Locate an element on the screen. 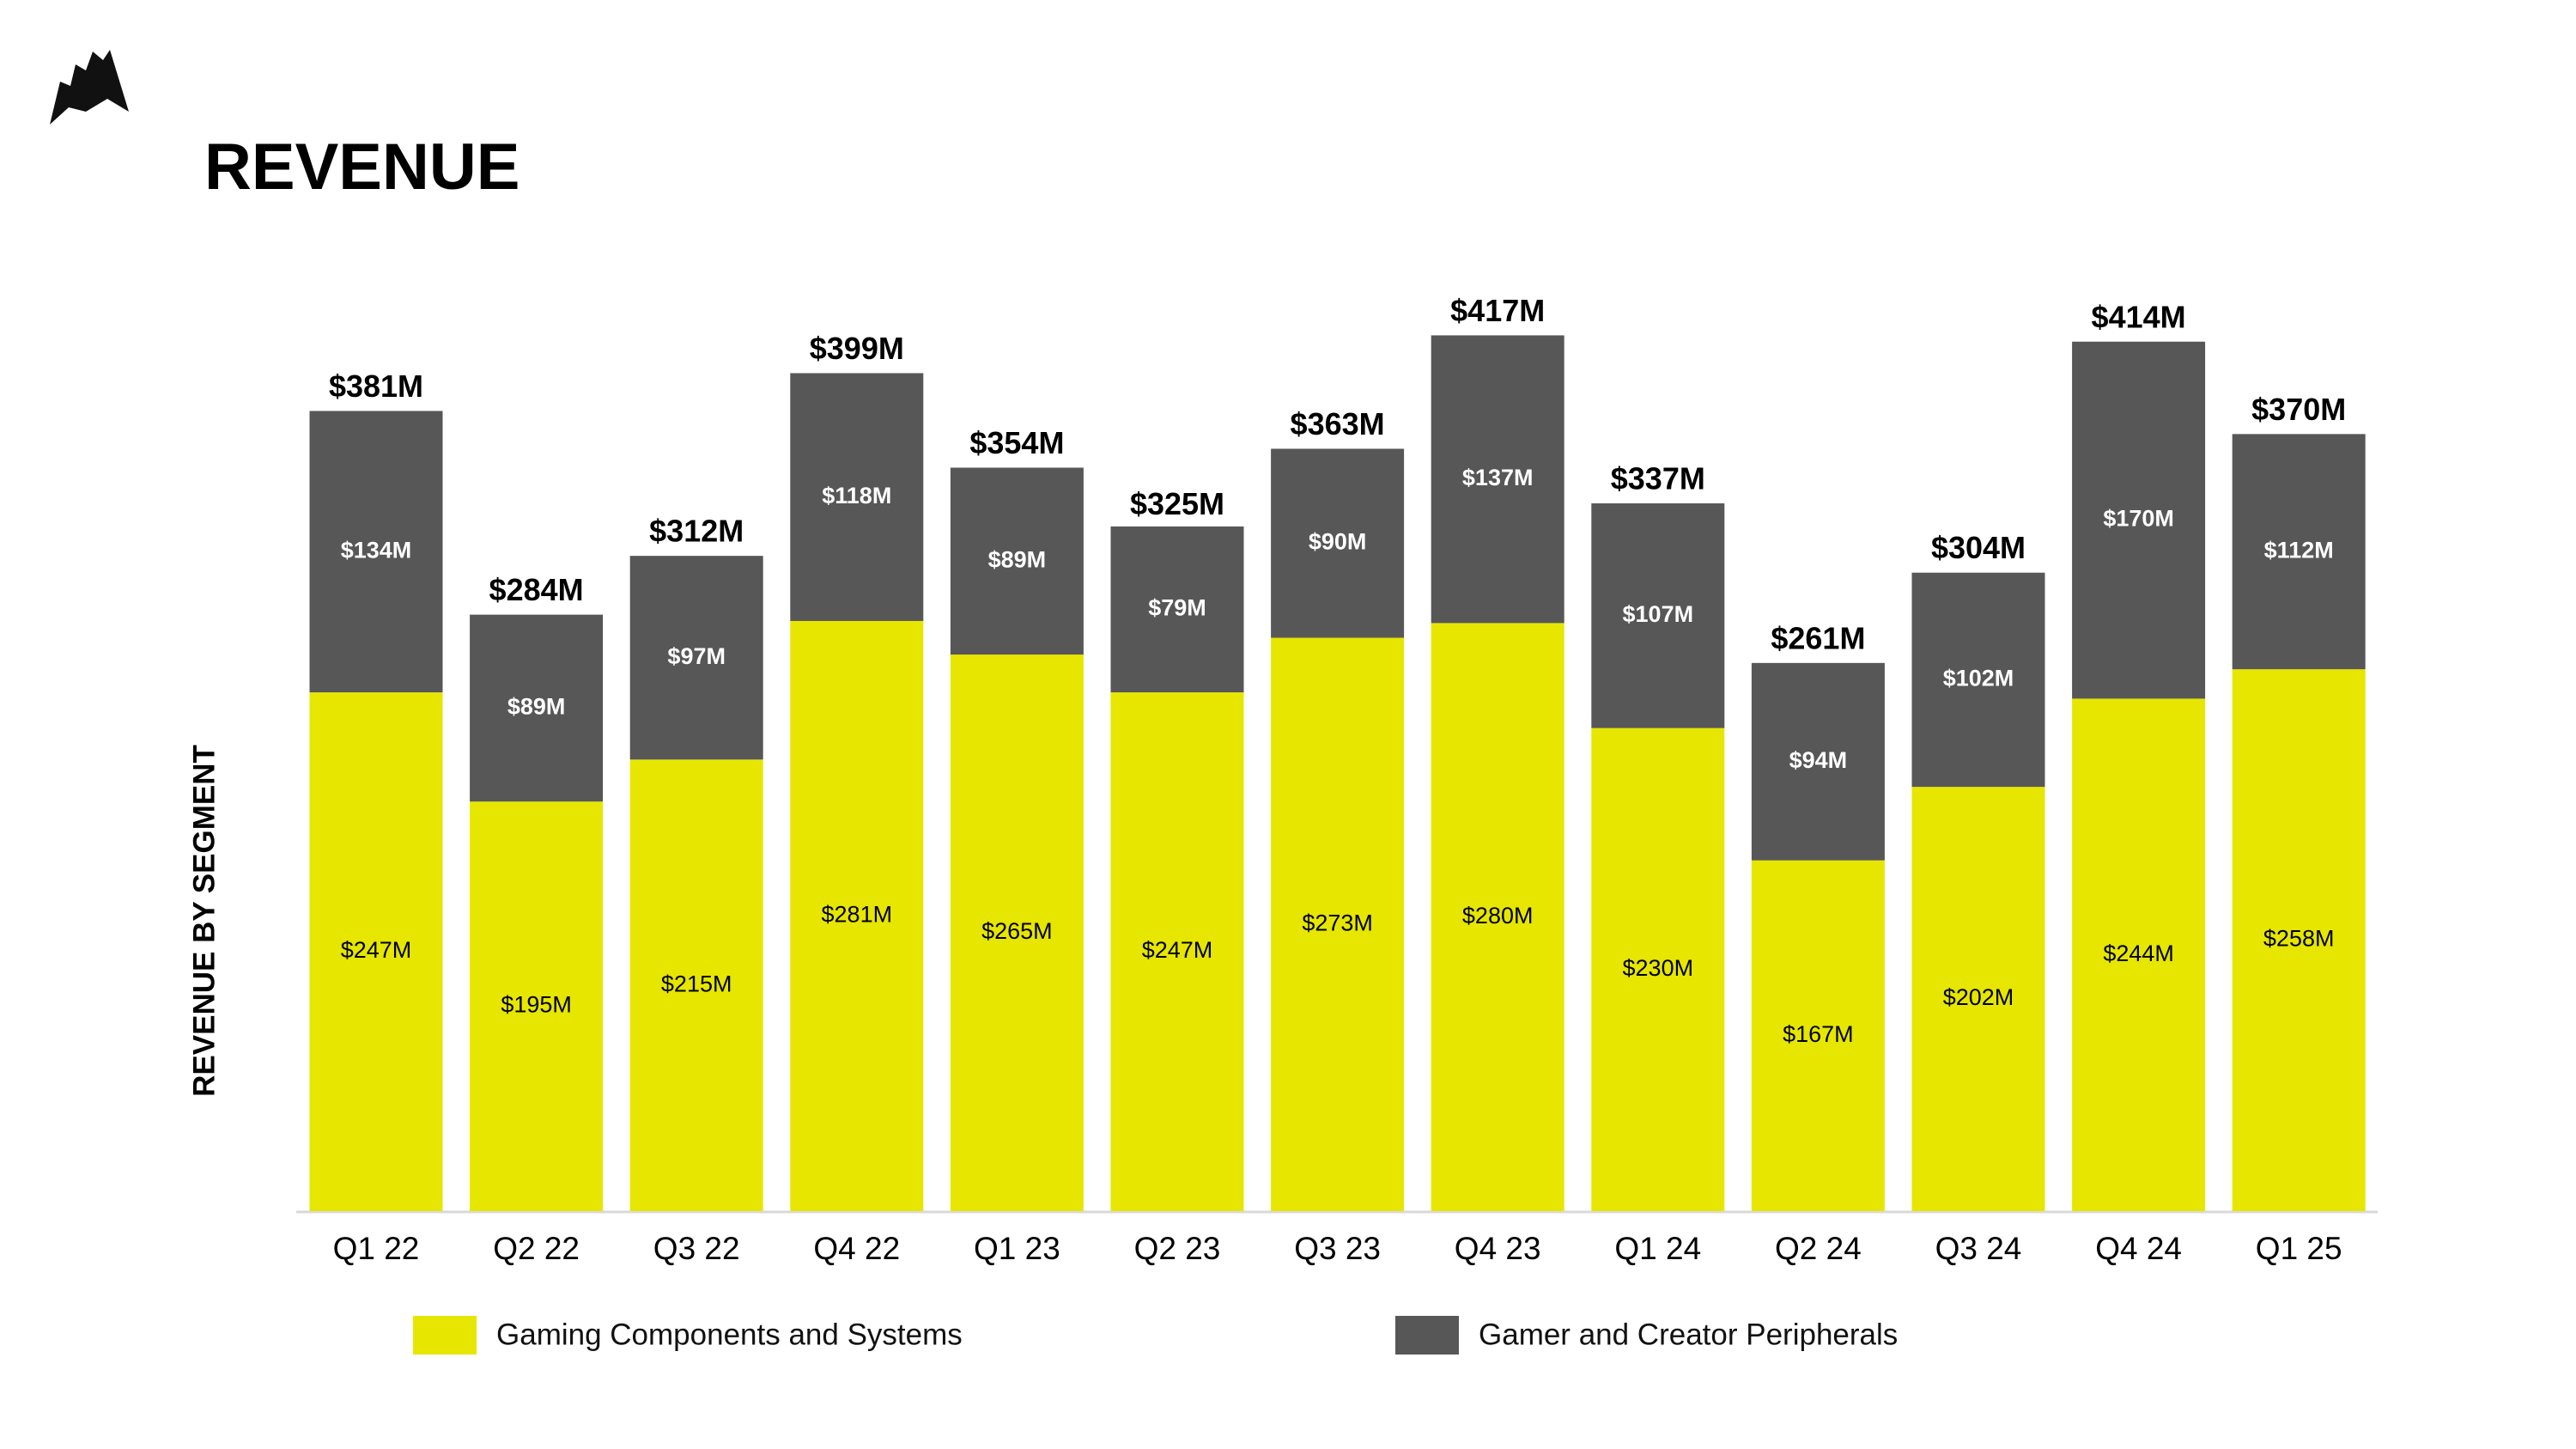 The image size is (2576, 1449). total-label: $261M is located at coordinates (1818, 637).